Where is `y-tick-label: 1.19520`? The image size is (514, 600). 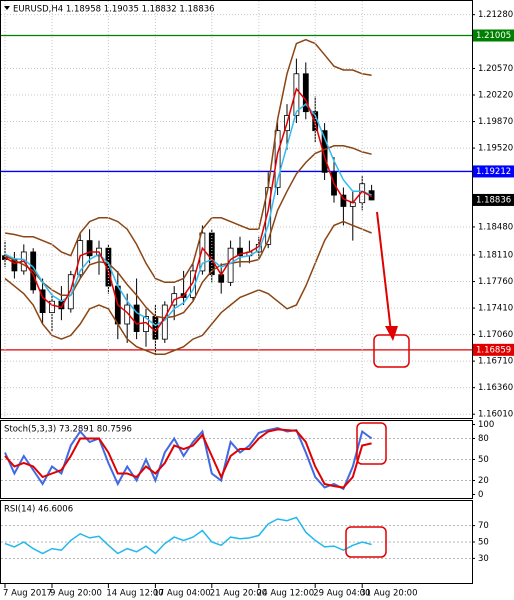
y-tick-label: 1.19520 is located at coordinates (495, 149).